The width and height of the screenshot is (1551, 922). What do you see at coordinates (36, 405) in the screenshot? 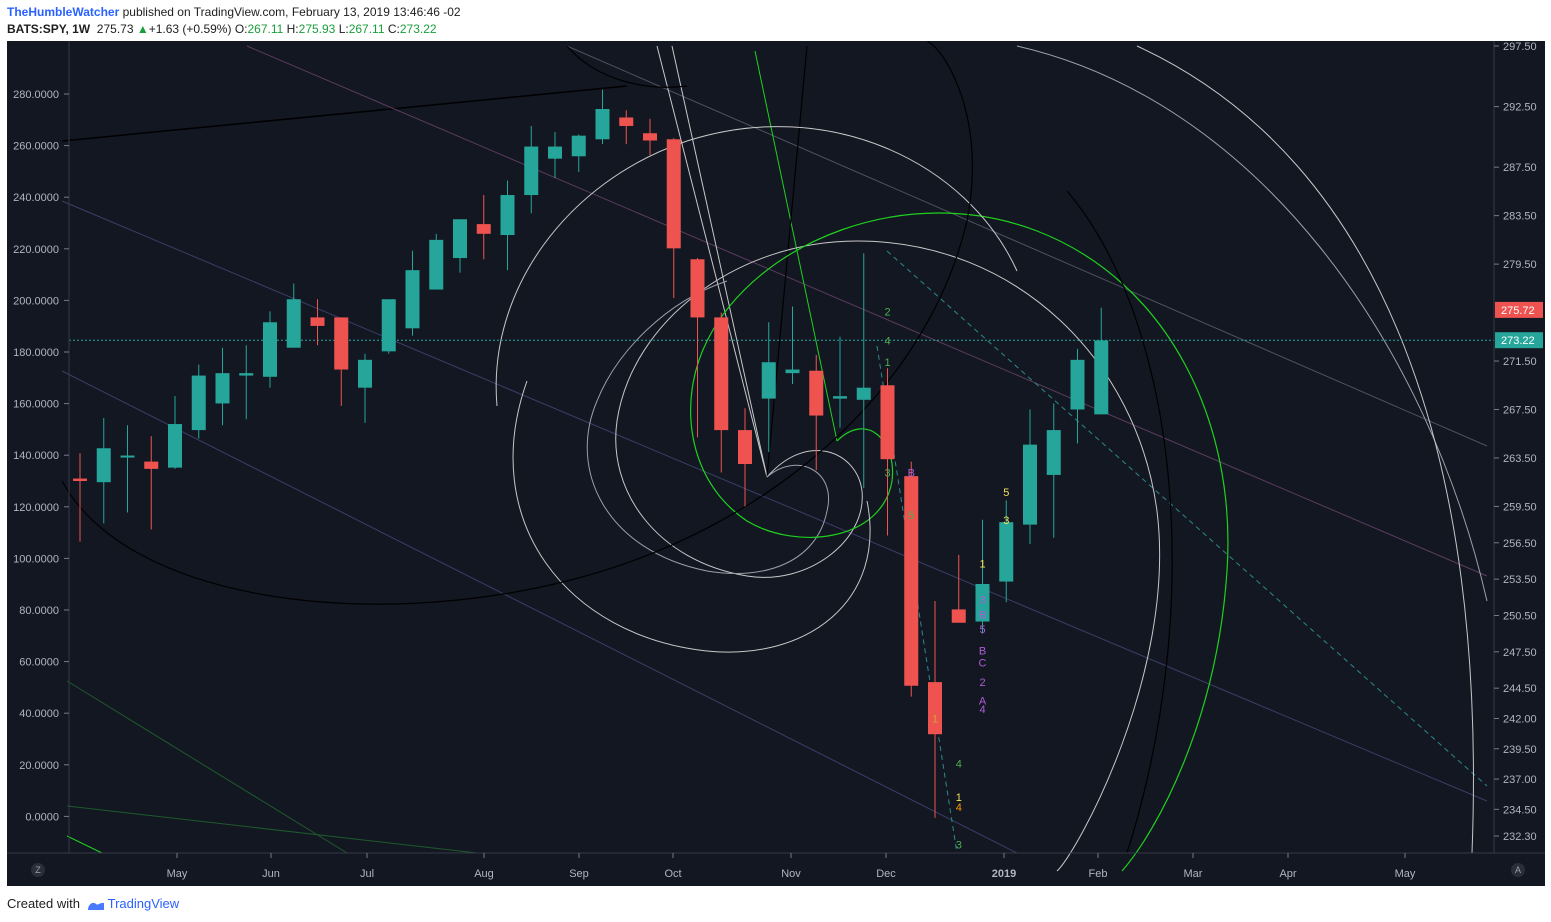
I see `left-axis-label: 160.0000` at bounding box center [36, 405].